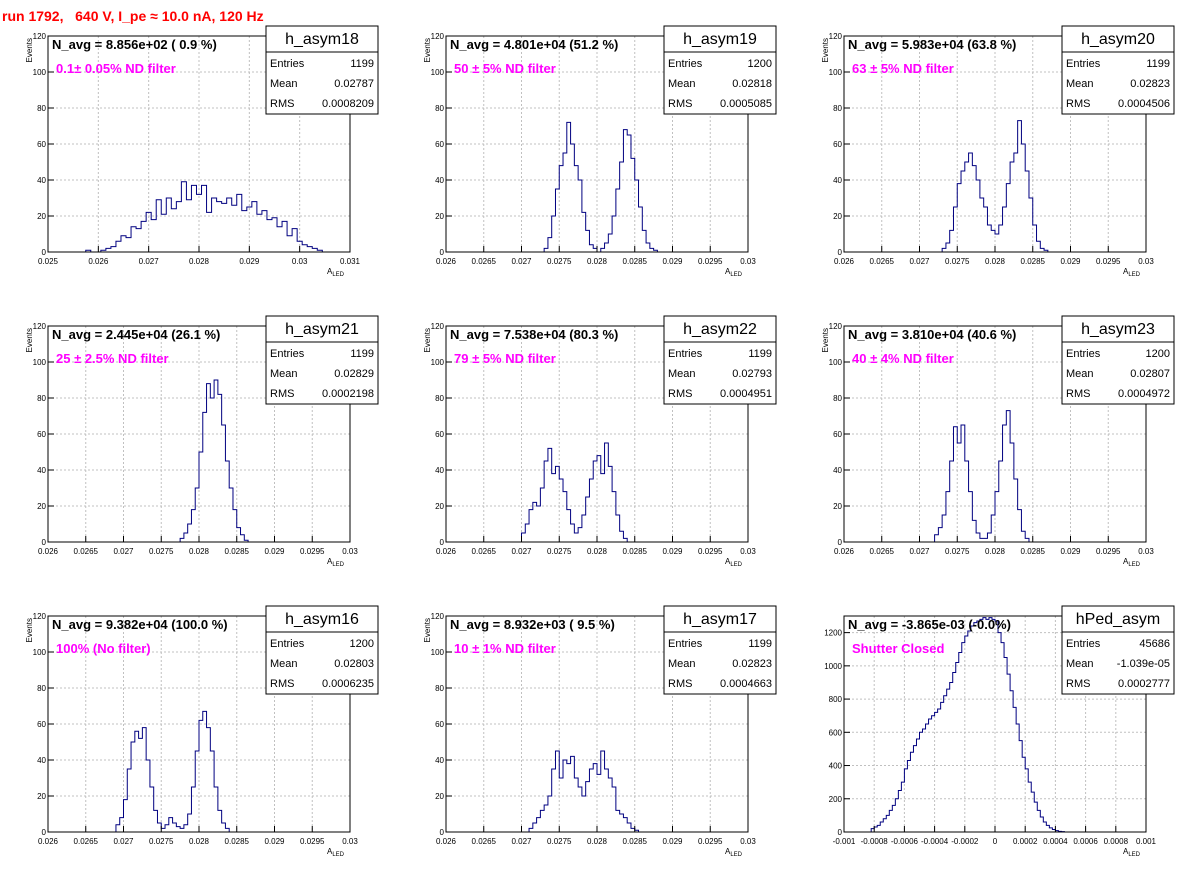  Describe the element at coordinates (348, 684) in the screenshot. I see `stats-value: 0.0006235` at that location.